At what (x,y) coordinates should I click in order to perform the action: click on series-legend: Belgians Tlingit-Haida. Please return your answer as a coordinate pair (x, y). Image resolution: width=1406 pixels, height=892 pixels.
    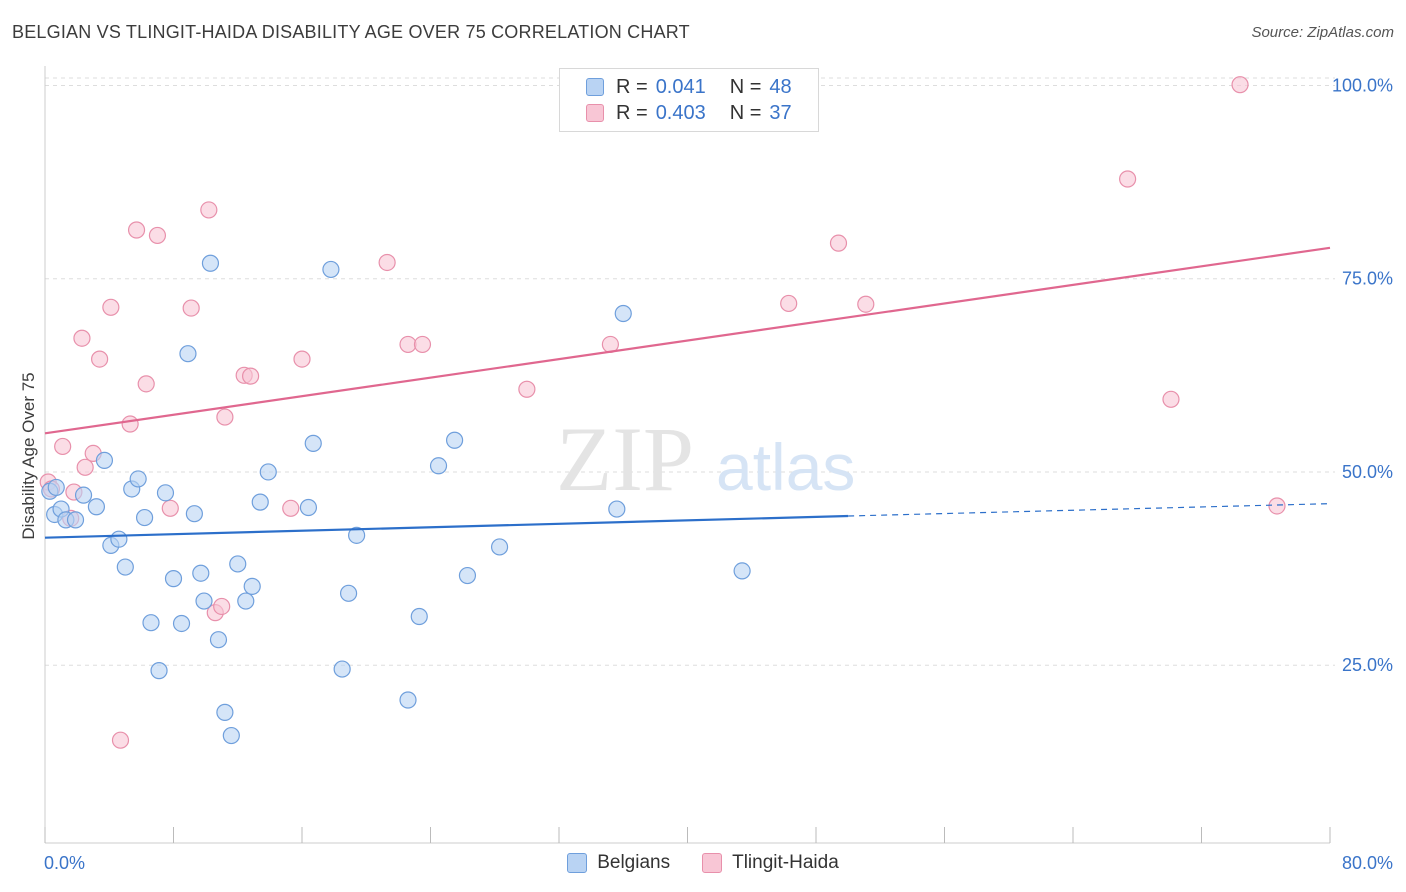
    Looking at the image, I should click on (703, 863).